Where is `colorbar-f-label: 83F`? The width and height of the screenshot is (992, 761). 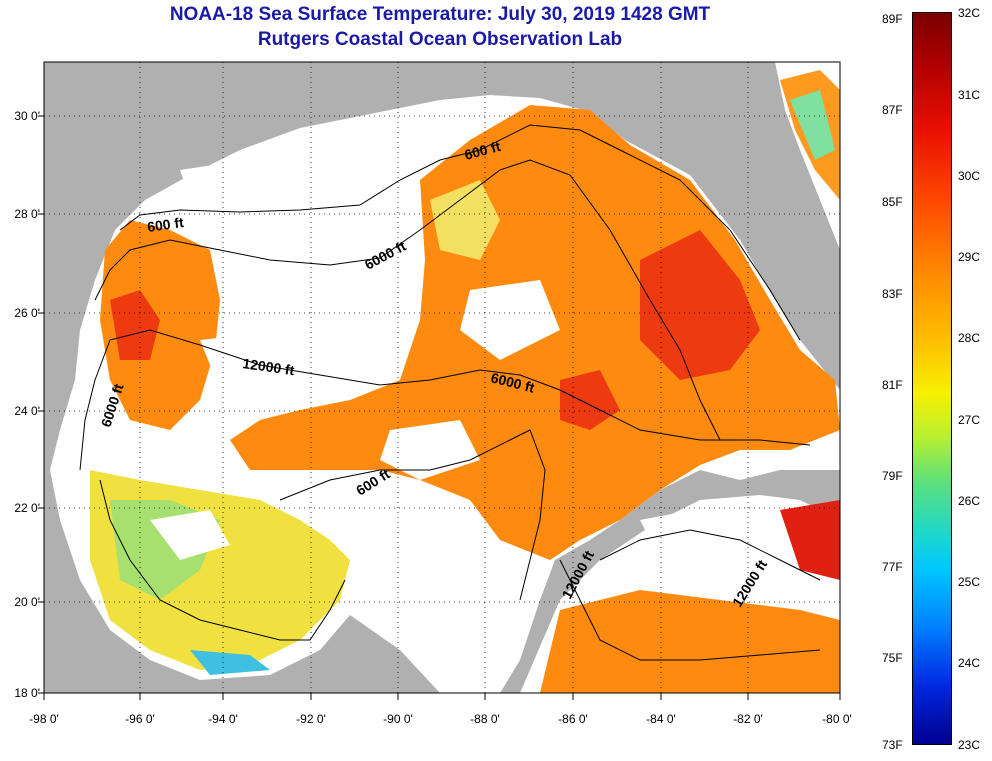
colorbar-f-label: 83F is located at coordinates (892, 294).